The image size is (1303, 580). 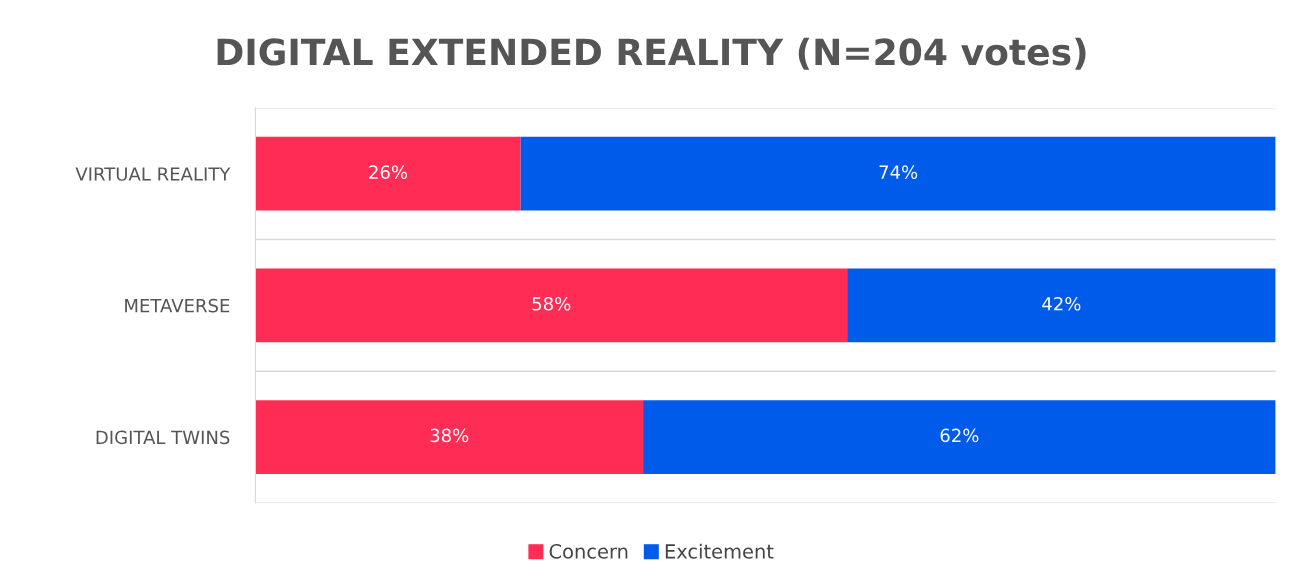 I want to click on legend-label: Excitement, so click(x=719, y=551).